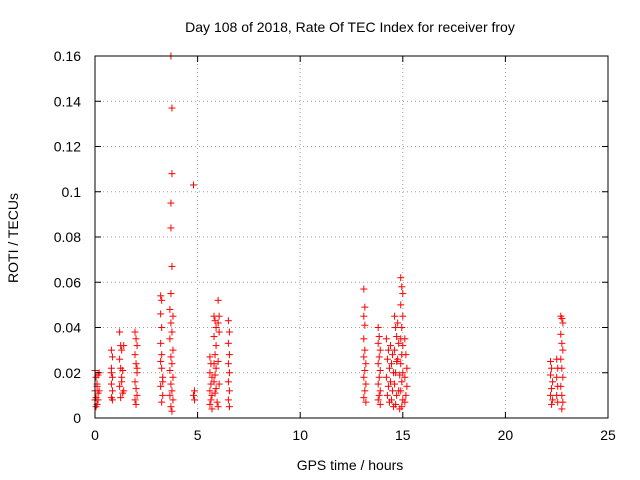 Image resolution: width=640 pixels, height=480 pixels. What do you see at coordinates (300, 435) in the screenshot?
I see `x-tick-label: 10` at bounding box center [300, 435].